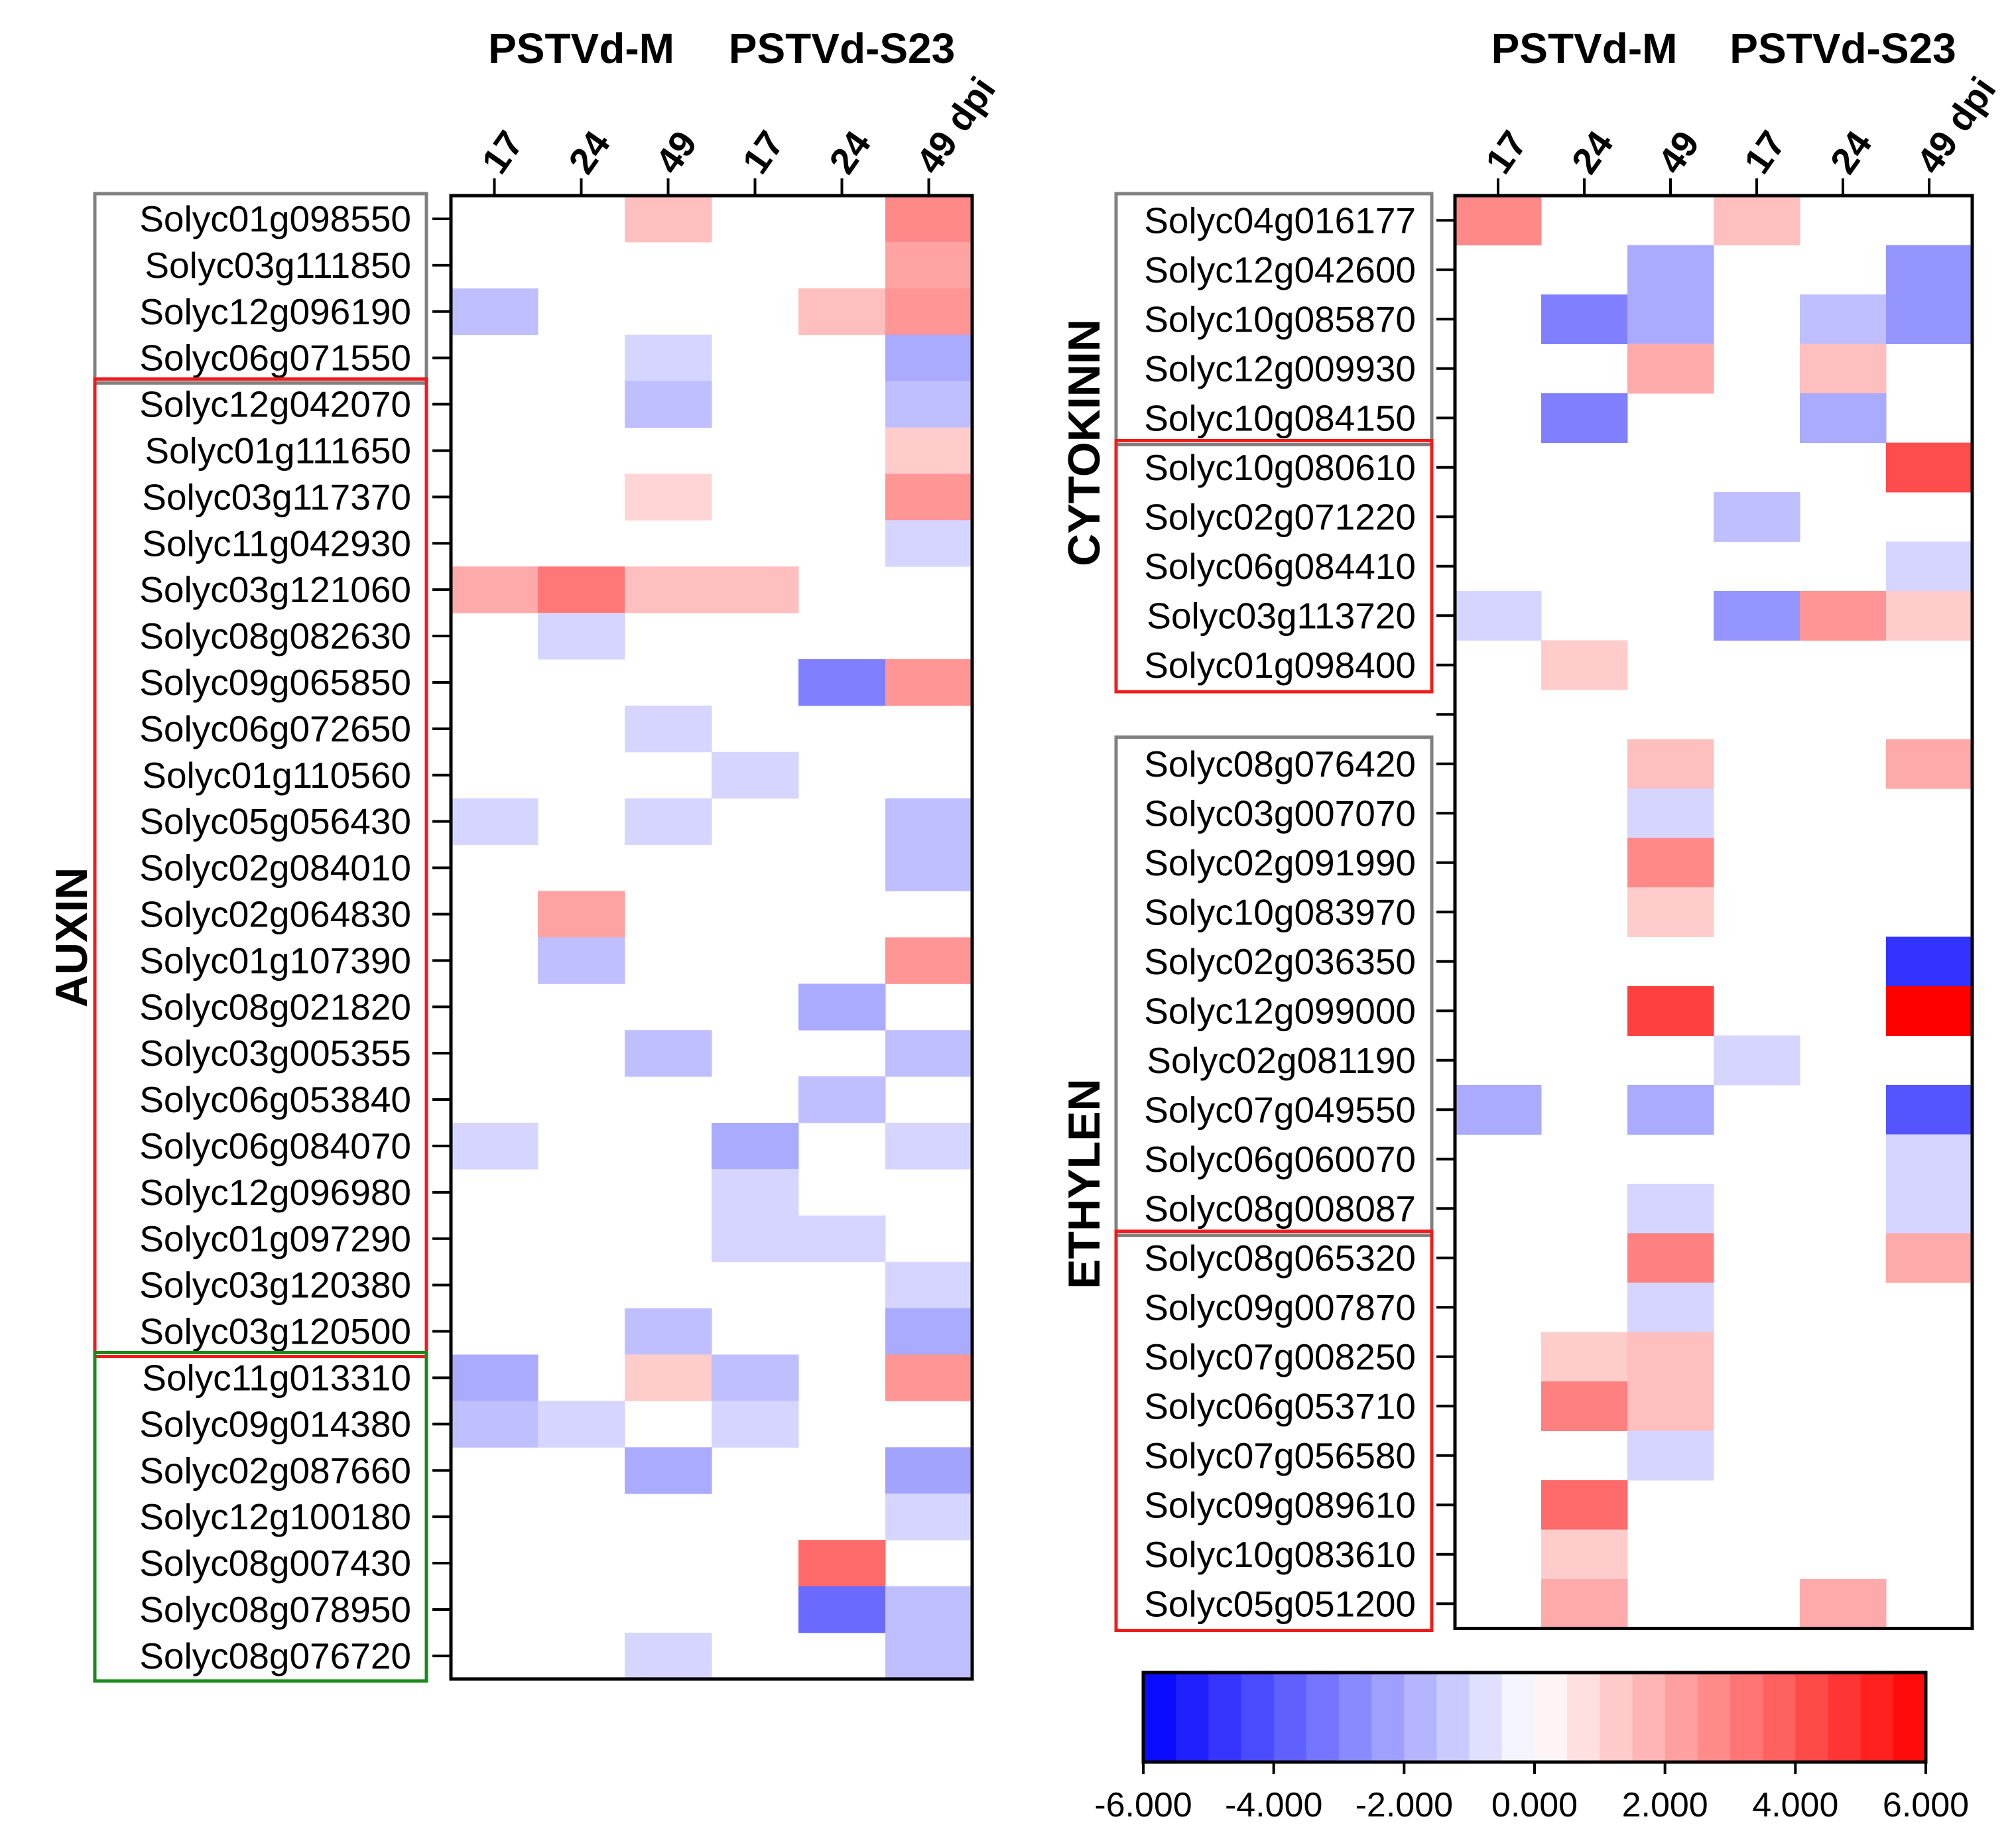  What do you see at coordinates (1280, 1455) in the screenshot?
I see `gene-label: Solyc07g056580` at bounding box center [1280, 1455].